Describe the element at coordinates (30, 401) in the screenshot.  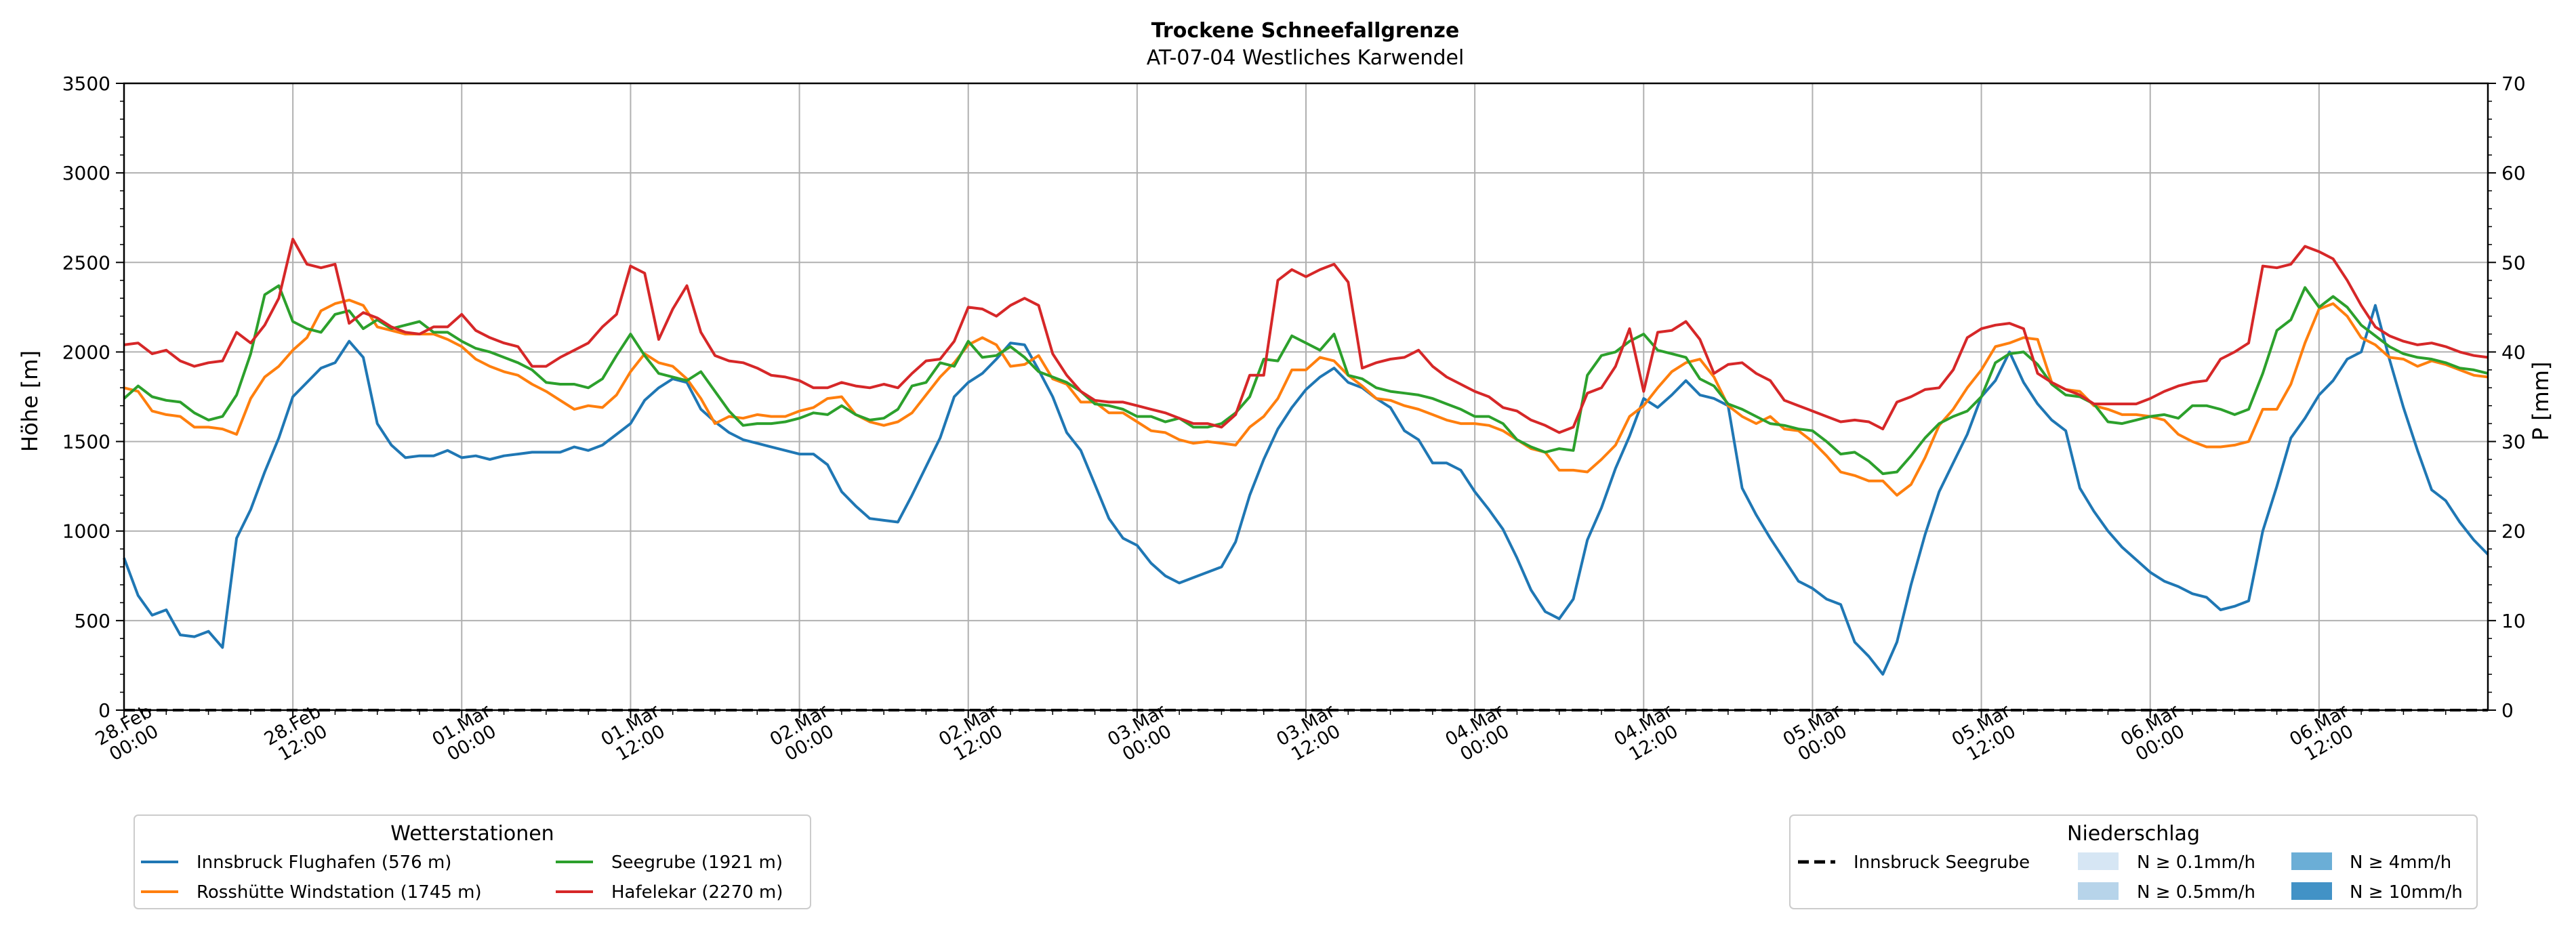
I see `y-axis-label: Höhe [m]` at that location.